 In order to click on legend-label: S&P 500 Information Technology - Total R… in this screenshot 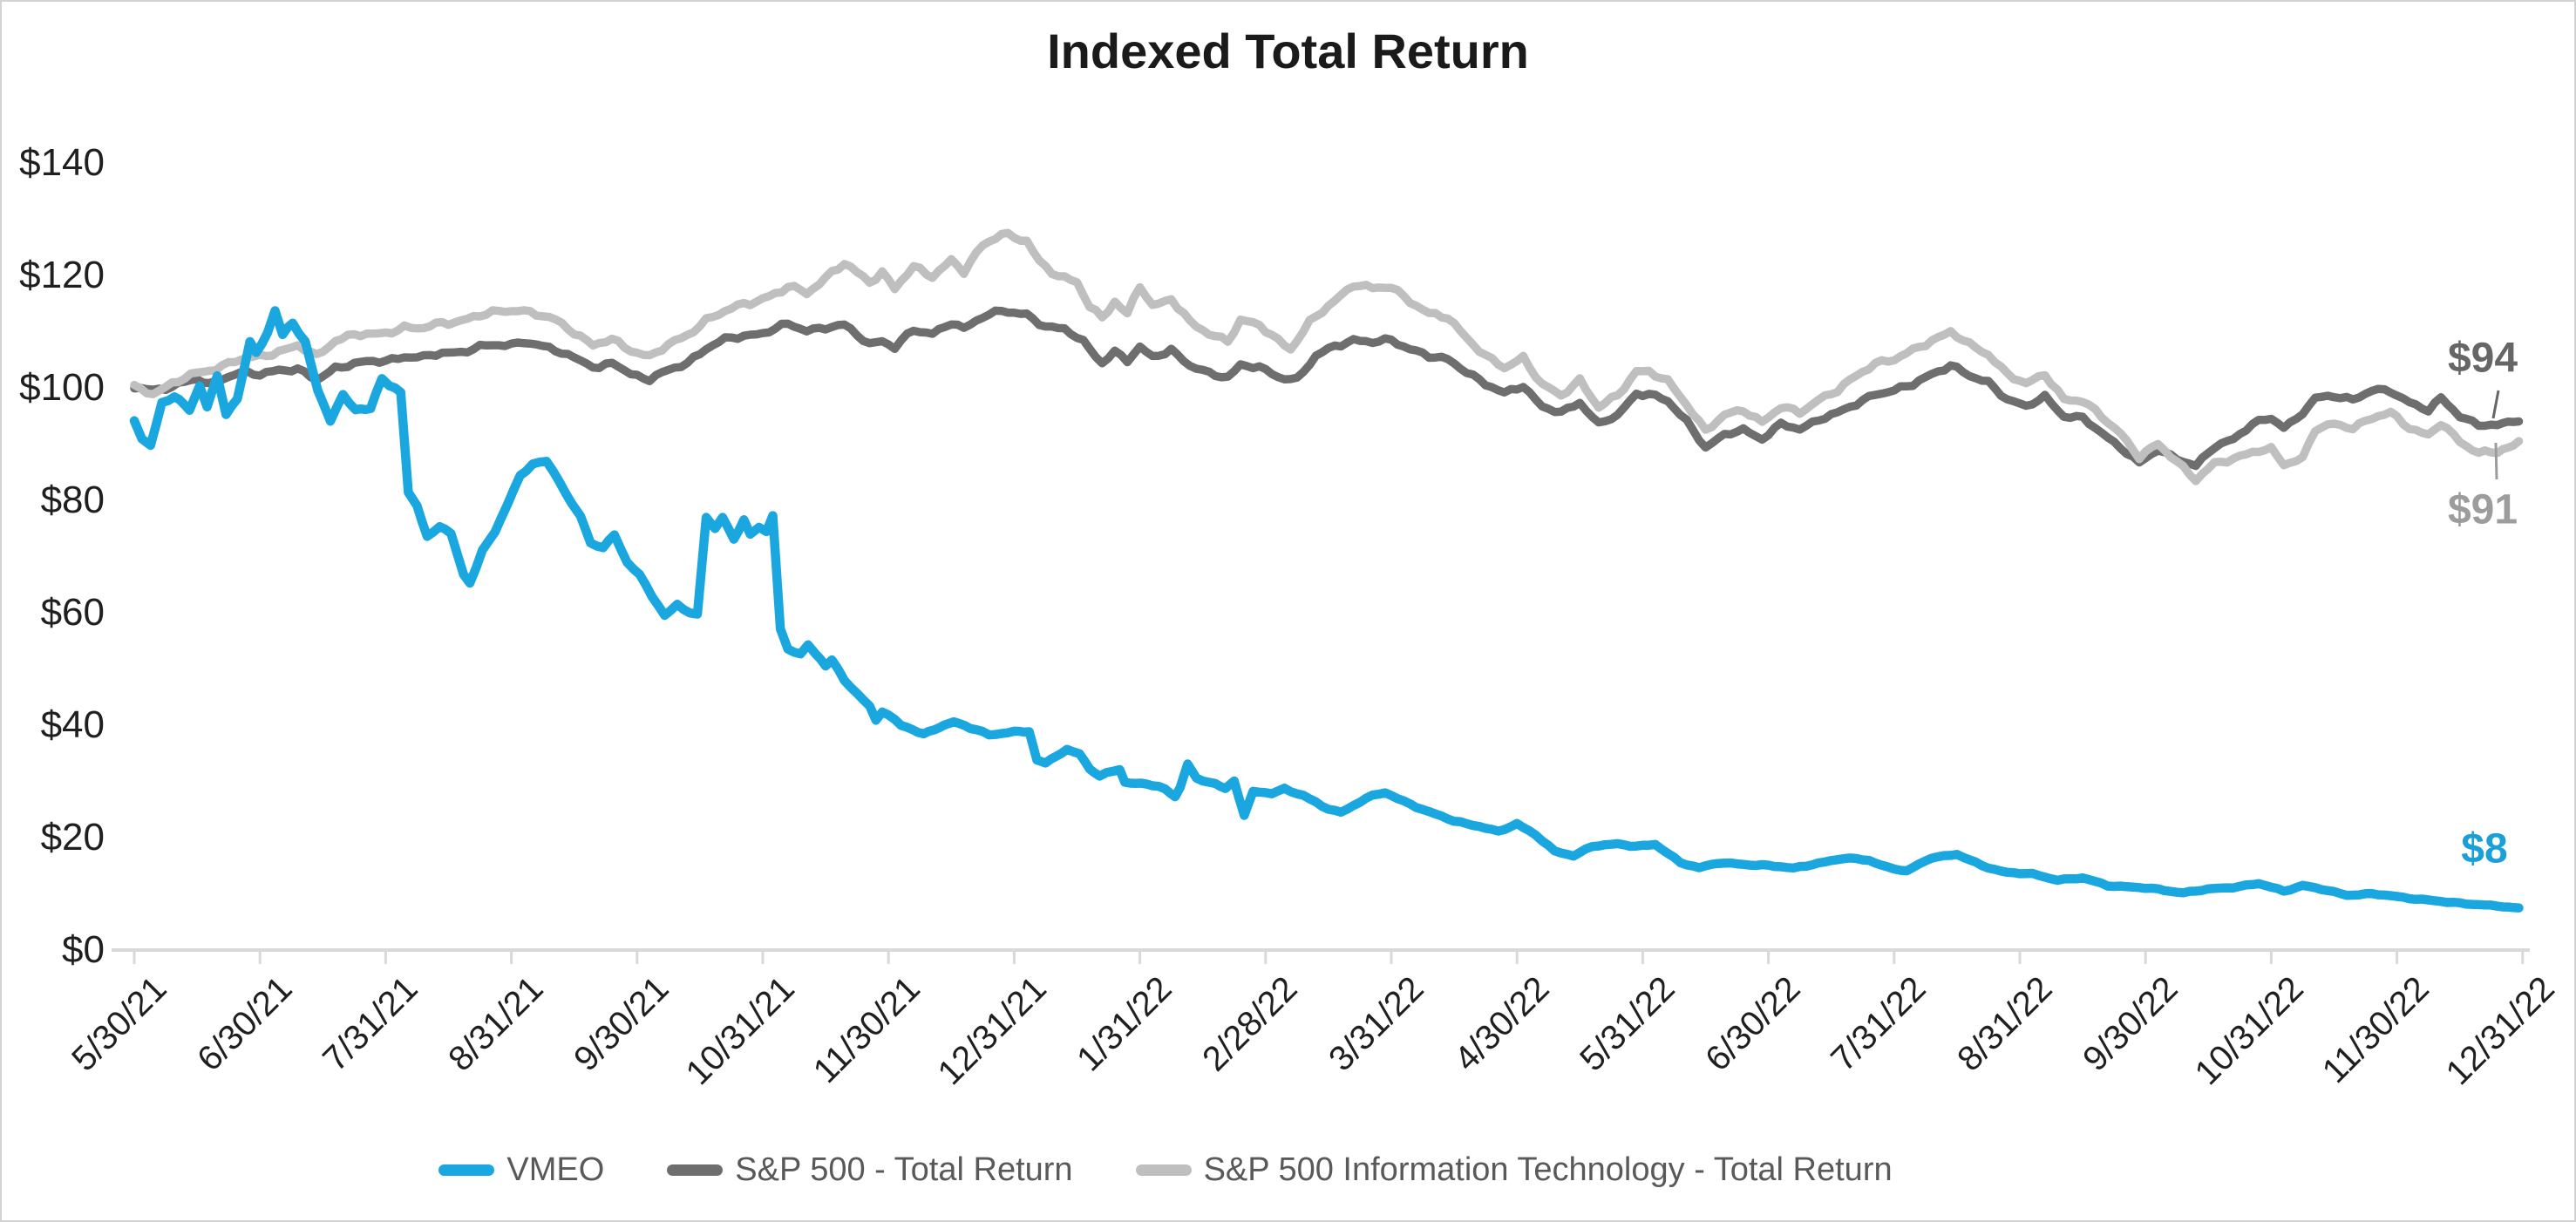, I will do `click(1548, 1169)`.